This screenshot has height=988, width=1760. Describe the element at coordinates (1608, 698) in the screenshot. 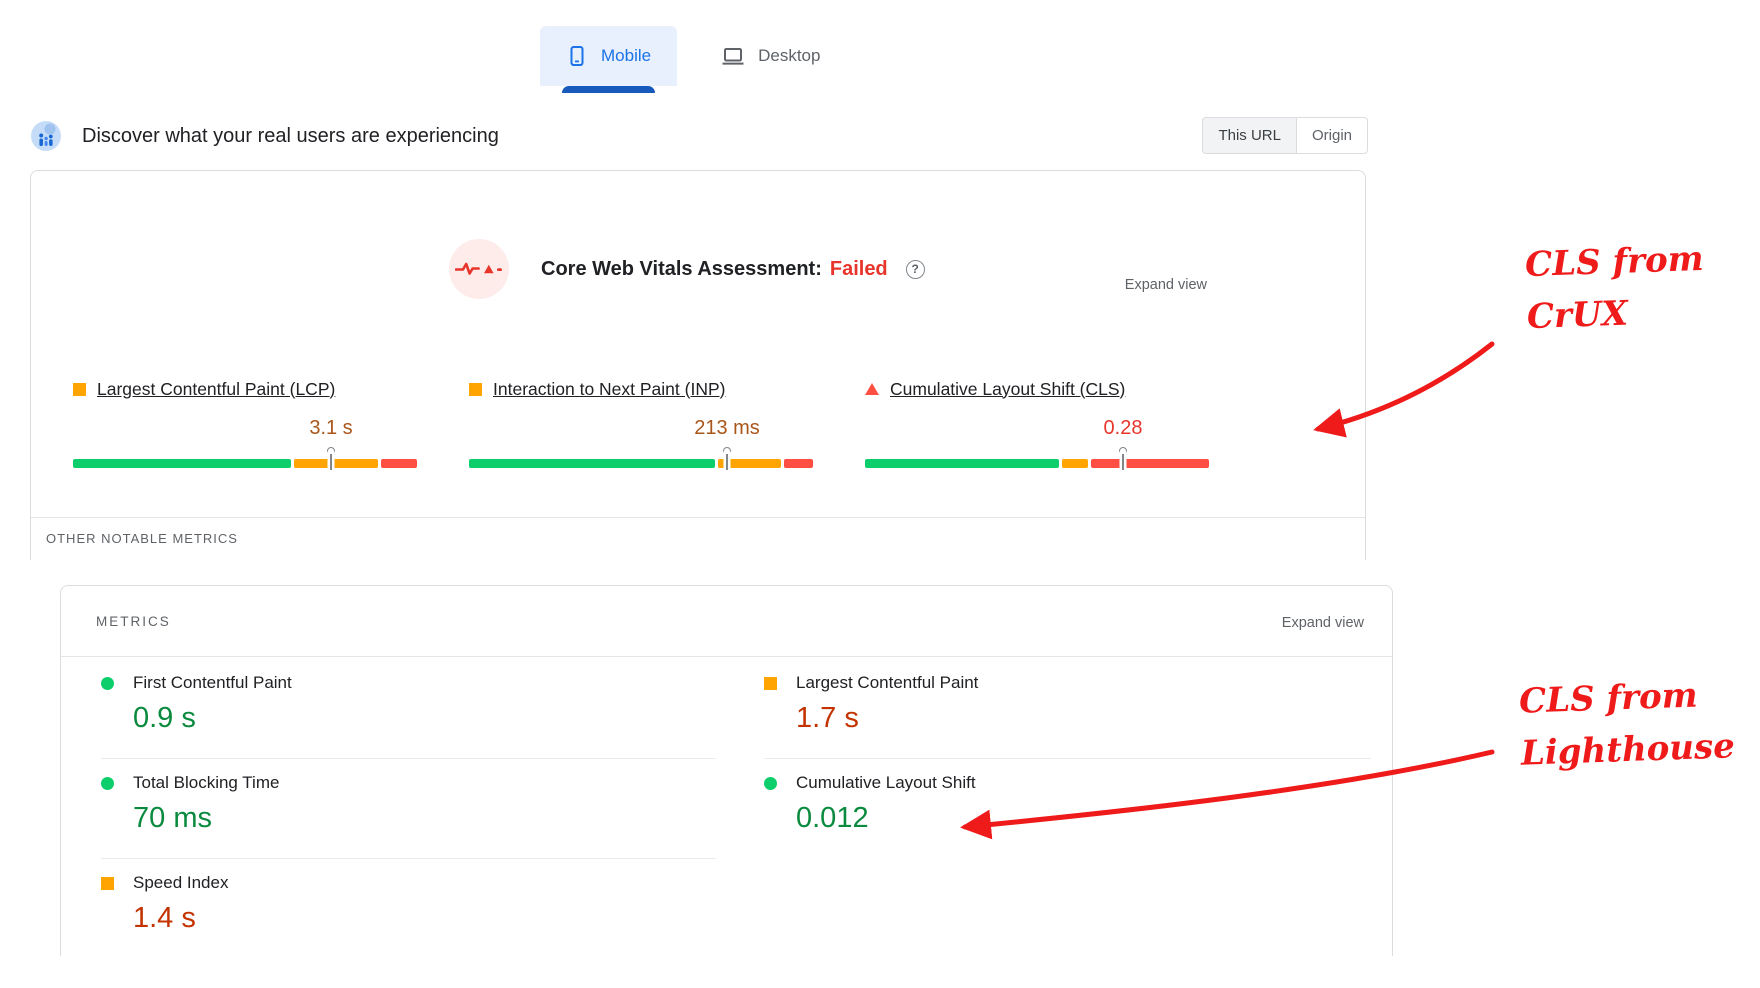

I see `annotation-lighthouse-line1: CLS from` at that location.